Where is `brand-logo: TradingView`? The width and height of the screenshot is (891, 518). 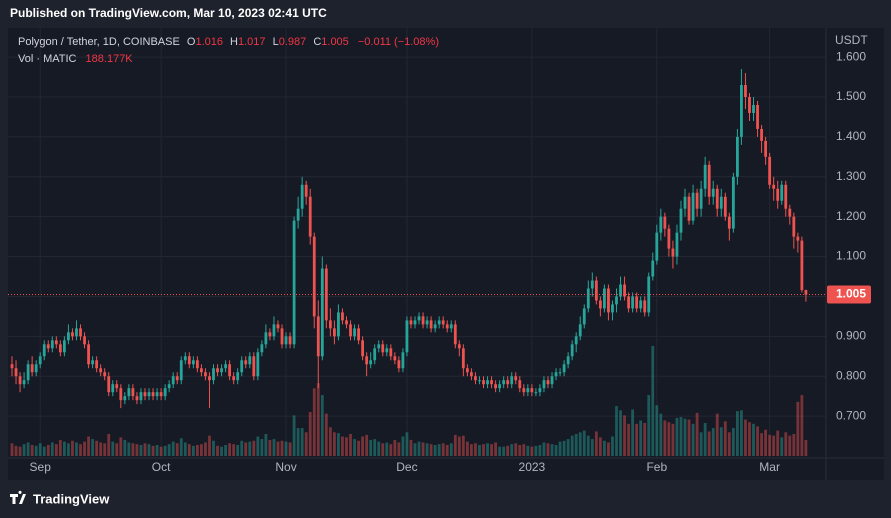 brand-logo: TradingView is located at coordinates (60, 498).